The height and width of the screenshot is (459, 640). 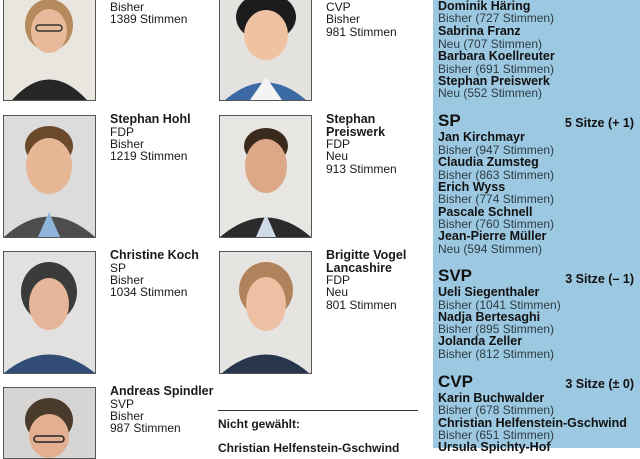 I want to click on member-status: Bisher (812 Stimmen), so click(x=496, y=354).